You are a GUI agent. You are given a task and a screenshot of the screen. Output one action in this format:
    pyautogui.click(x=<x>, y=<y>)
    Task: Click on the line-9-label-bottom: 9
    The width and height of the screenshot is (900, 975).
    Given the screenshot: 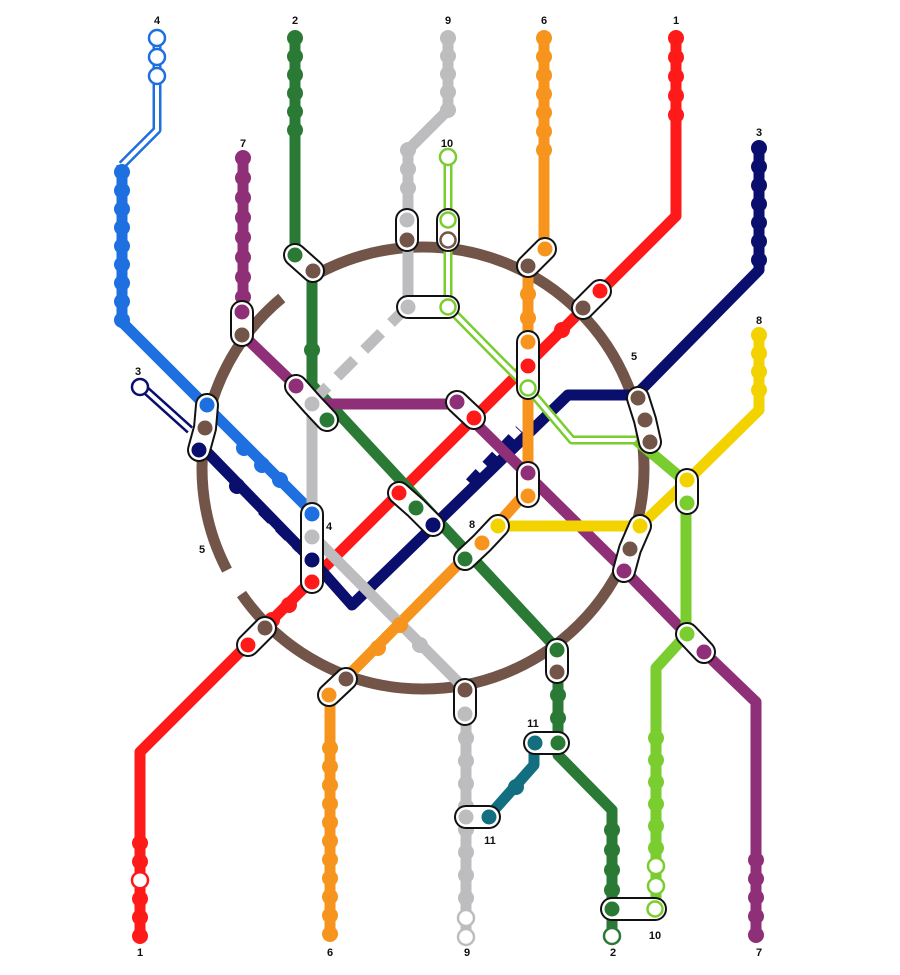 What is the action you would take?
    pyautogui.click(x=467, y=953)
    